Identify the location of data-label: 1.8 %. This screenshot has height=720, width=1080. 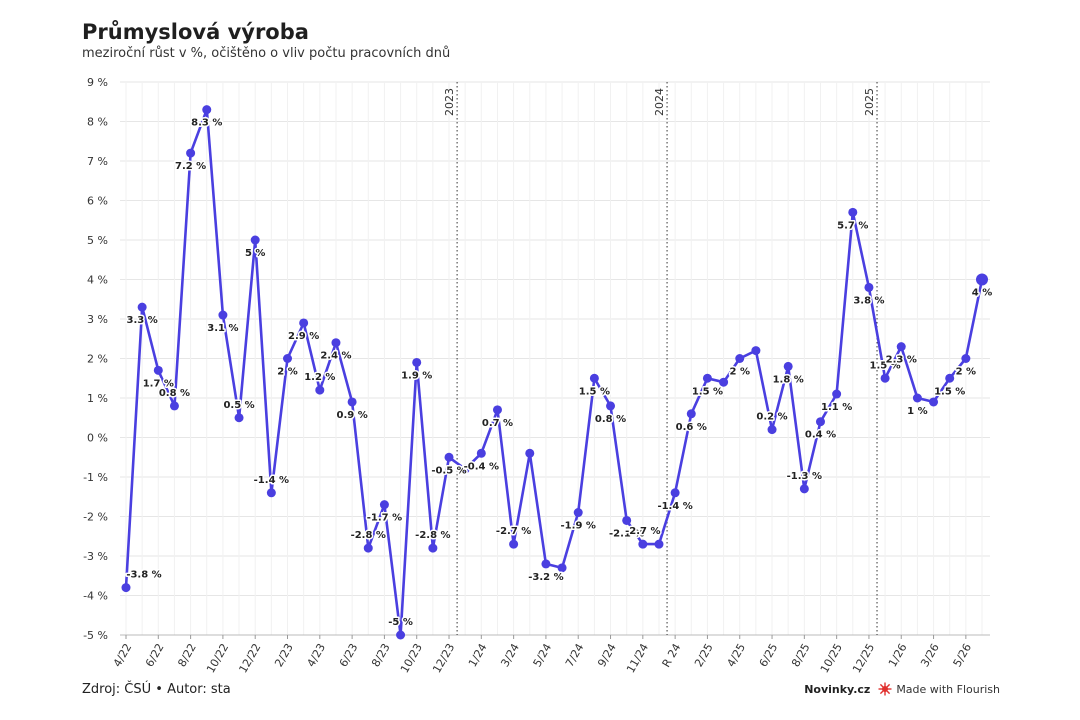
(788, 379).